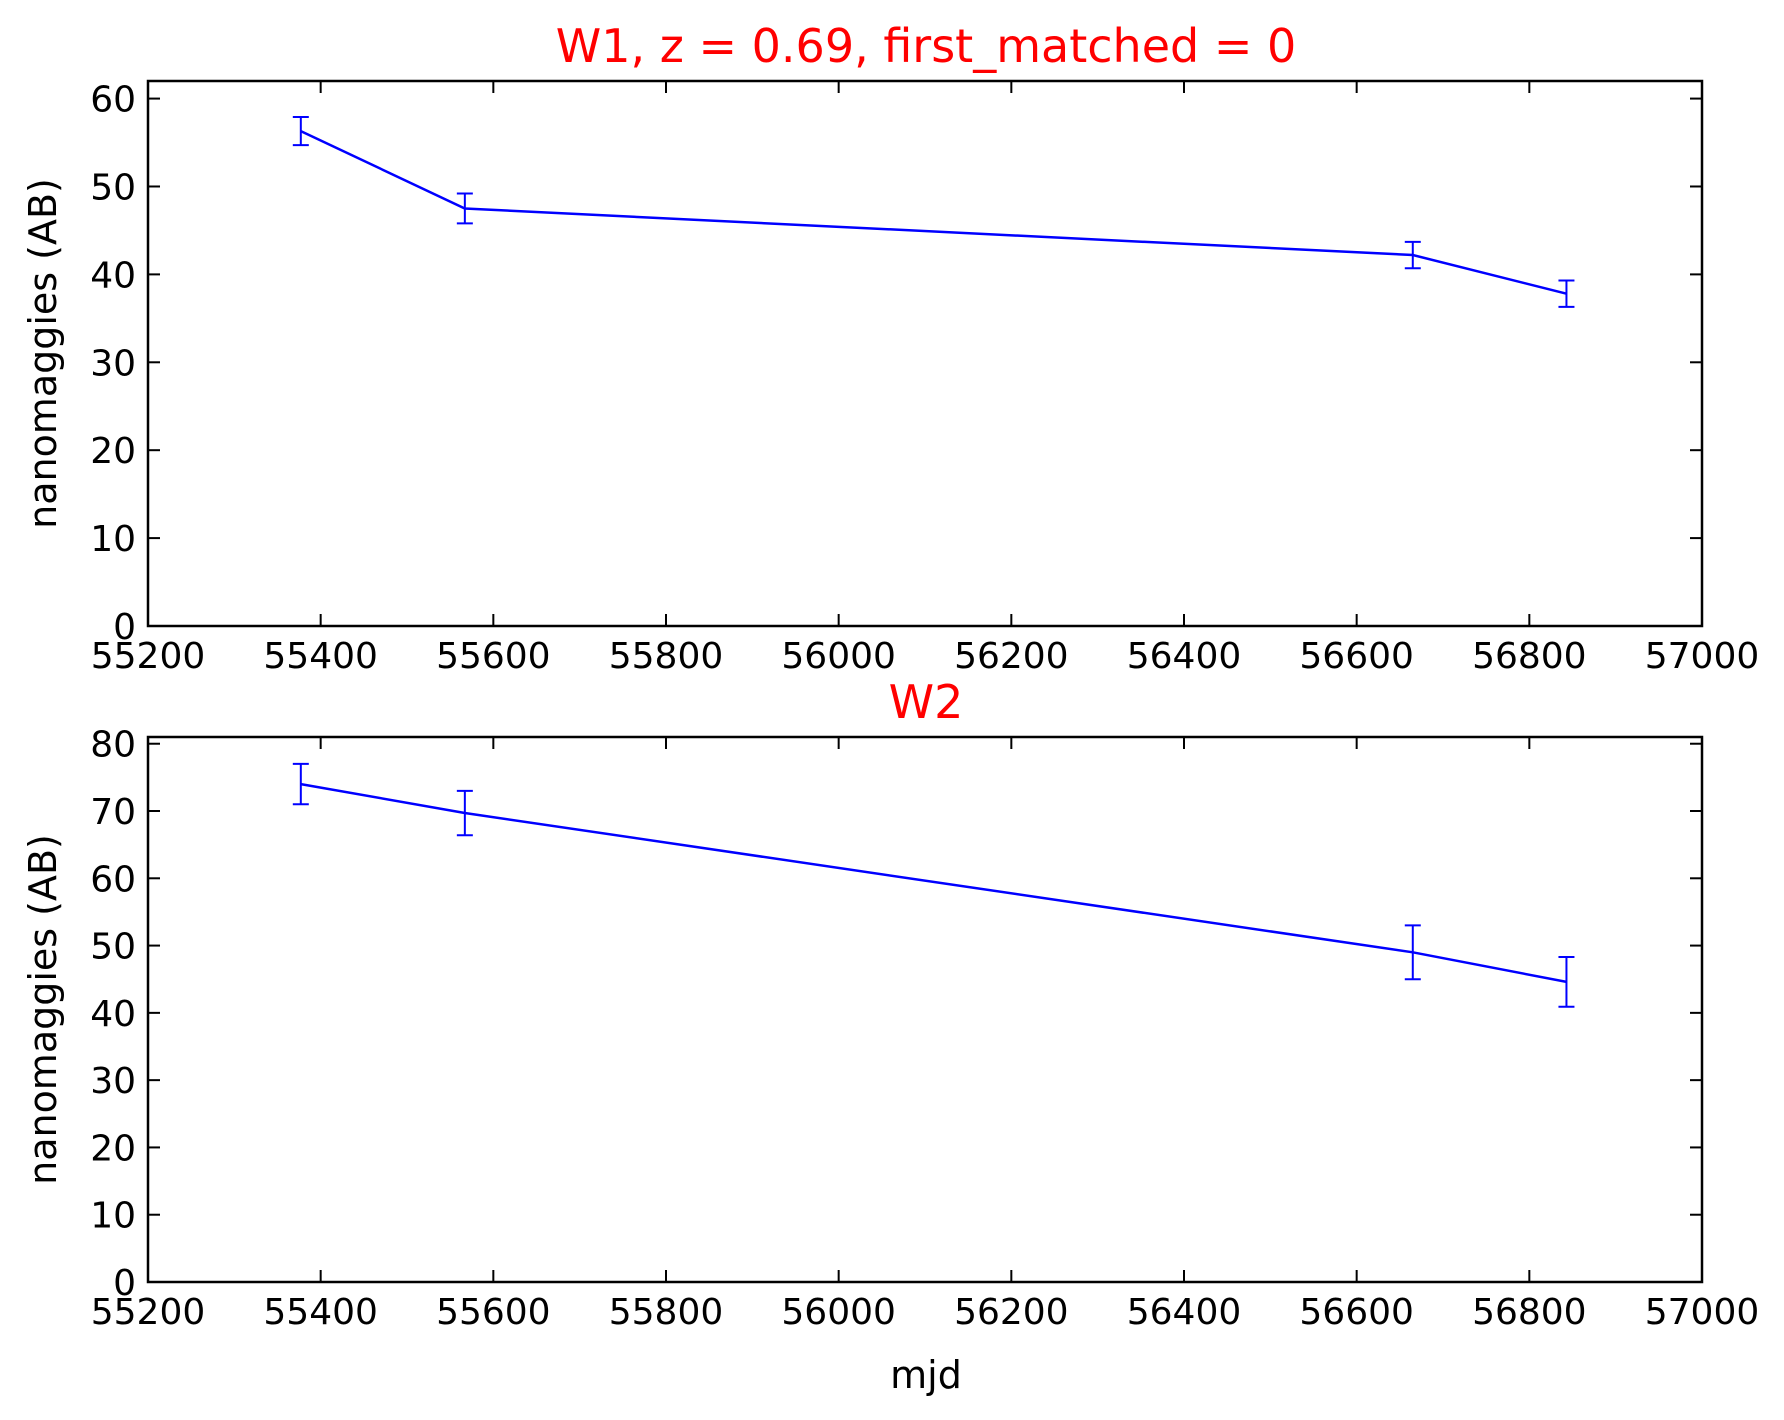 This screenshot has width=1784, height=1420. What do you see at coordinates (493, 1312) in the screenshot?
I see `chart-w2-x-tick-label: 55600` at bounding box center [493, 1312].